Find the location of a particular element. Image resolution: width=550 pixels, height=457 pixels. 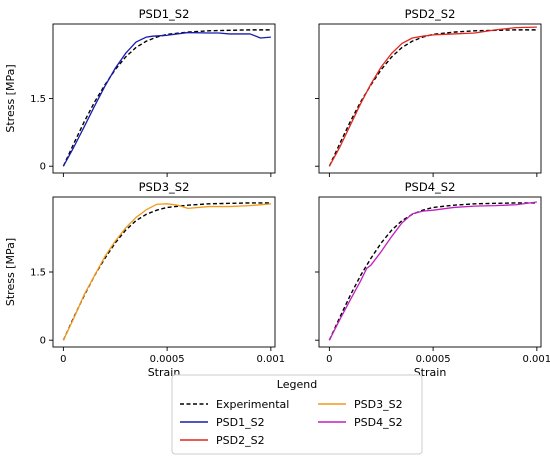

series-line-psd1-s2 is located at coordinates (166, 99).